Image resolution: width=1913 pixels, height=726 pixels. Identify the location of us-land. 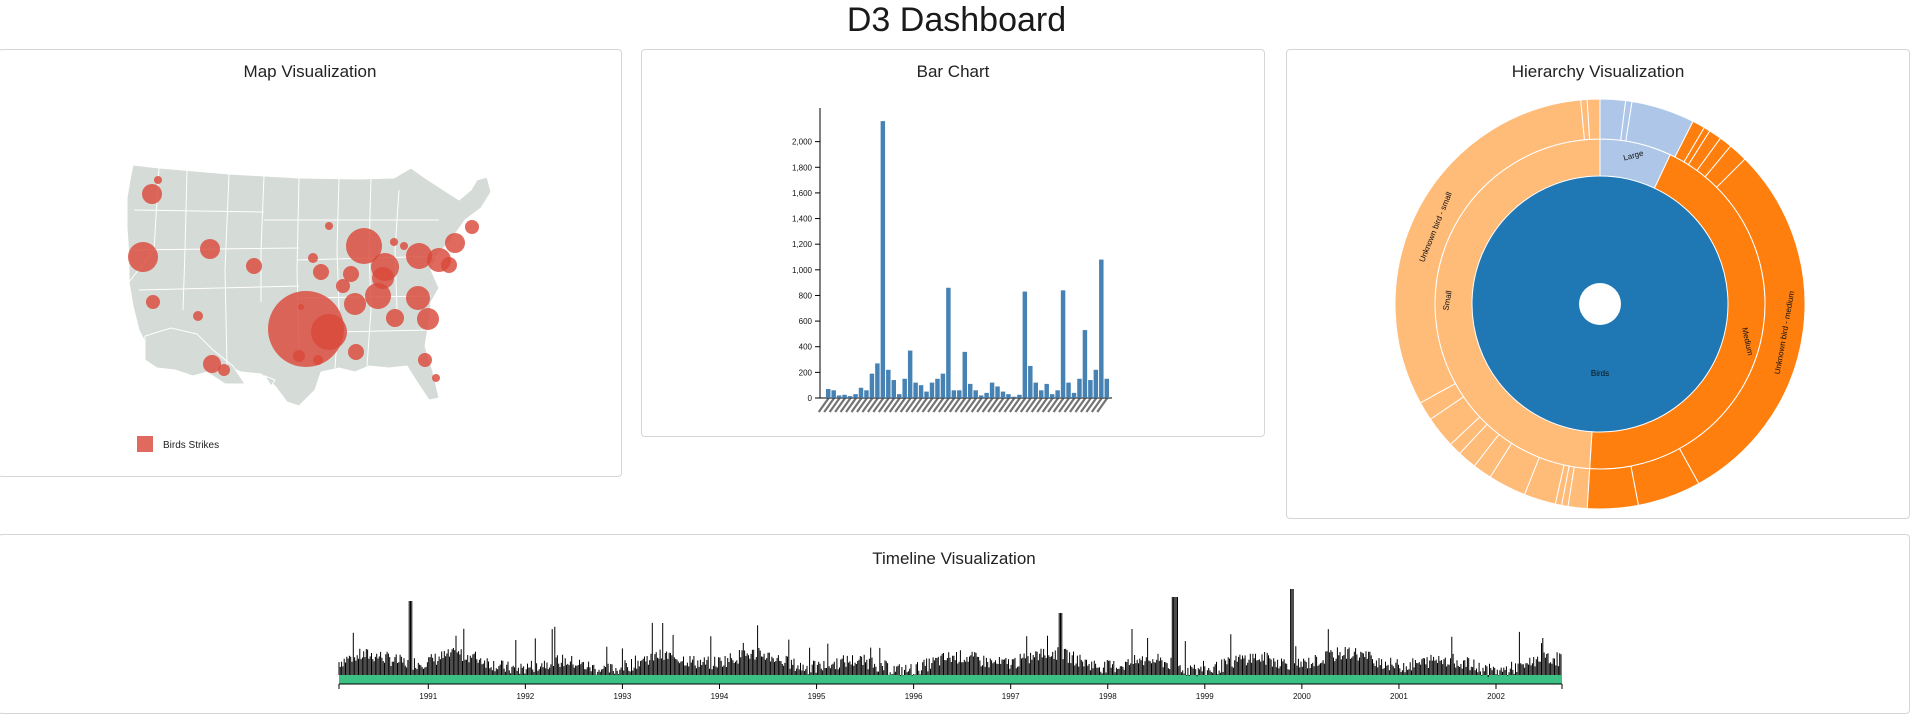
(309, 285).